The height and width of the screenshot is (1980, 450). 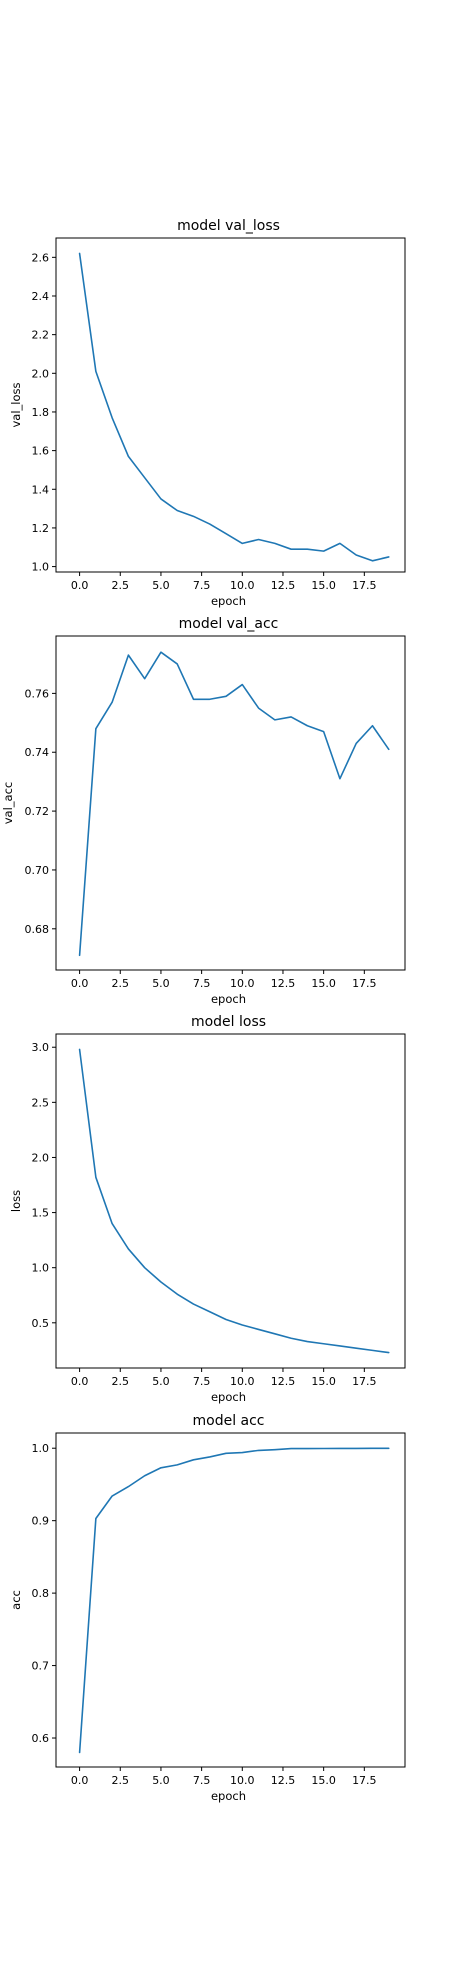 What do you see at coordinates (16, 404) in the screenshot?
I see `y-axis-label: val_loss` at bounding box center [16, 404].